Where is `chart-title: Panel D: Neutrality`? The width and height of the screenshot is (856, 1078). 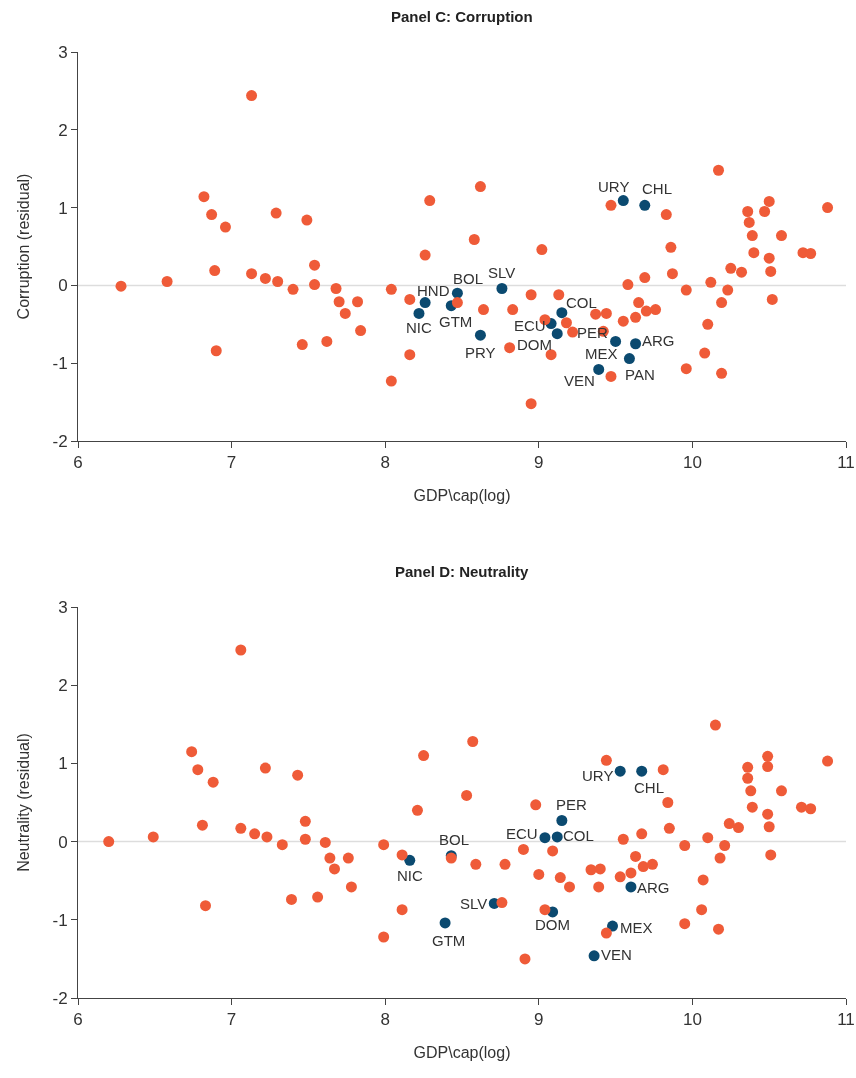
chart-title: Panel D: Neutrality is located at coordinates (462, 571).